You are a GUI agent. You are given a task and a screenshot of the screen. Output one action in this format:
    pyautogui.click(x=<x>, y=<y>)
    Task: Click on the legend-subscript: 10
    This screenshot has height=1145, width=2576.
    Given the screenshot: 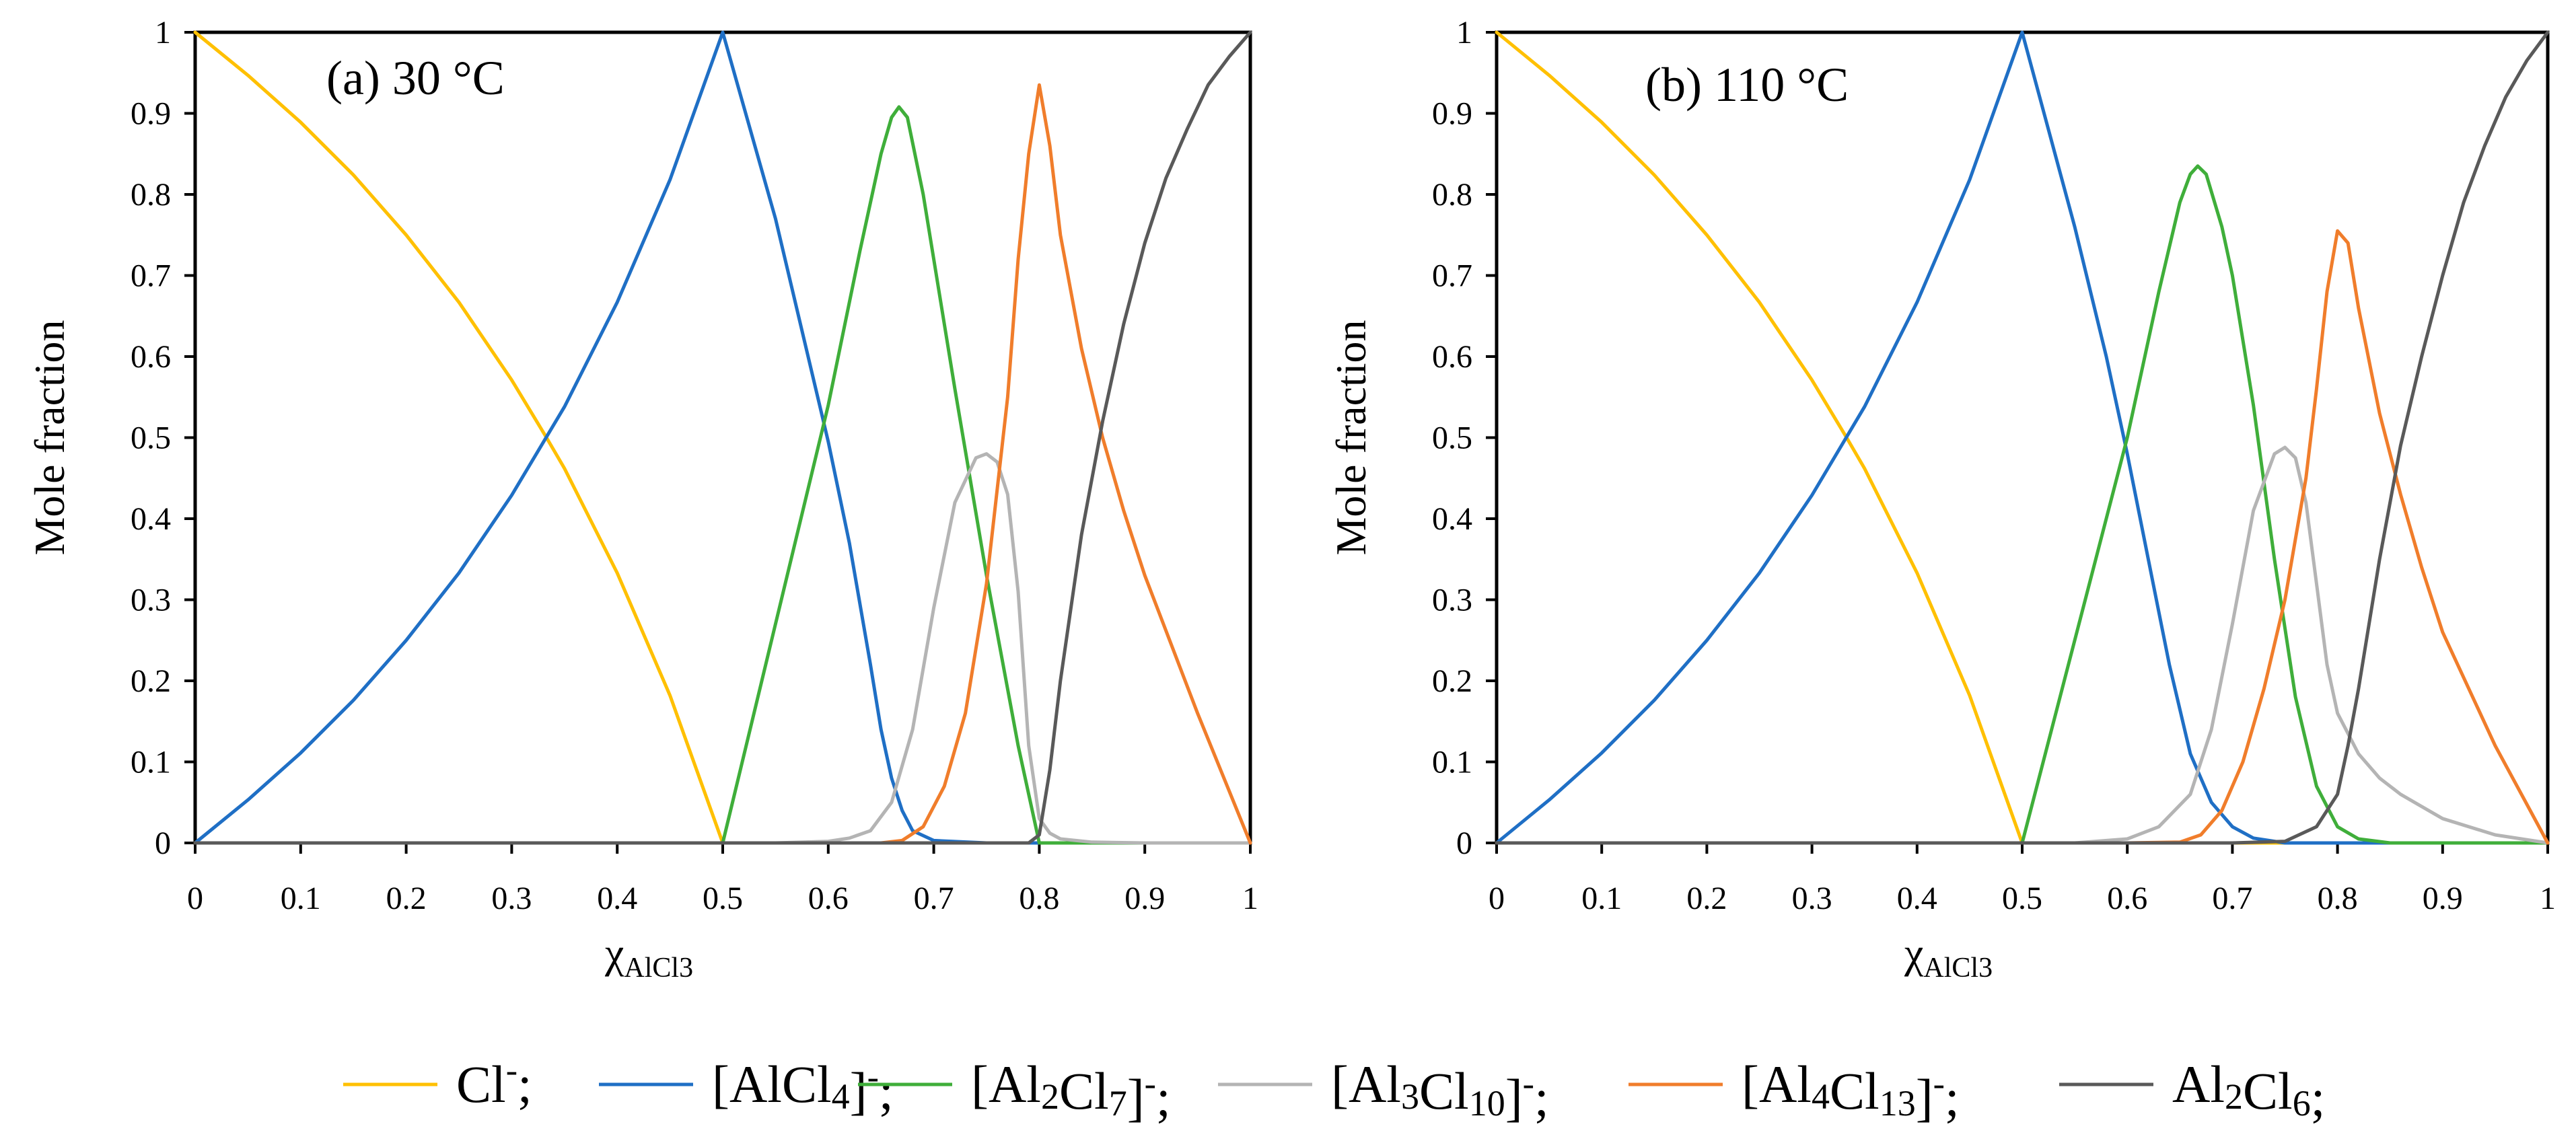 What is the action you would take?
    pyautogui.click(x=1487, y=1103)
    